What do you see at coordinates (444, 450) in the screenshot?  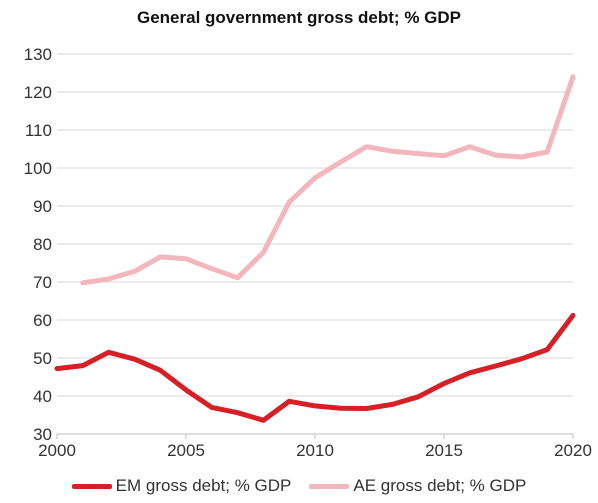 I see `x-tick-label: 2015` at bounding box center [444, 450].